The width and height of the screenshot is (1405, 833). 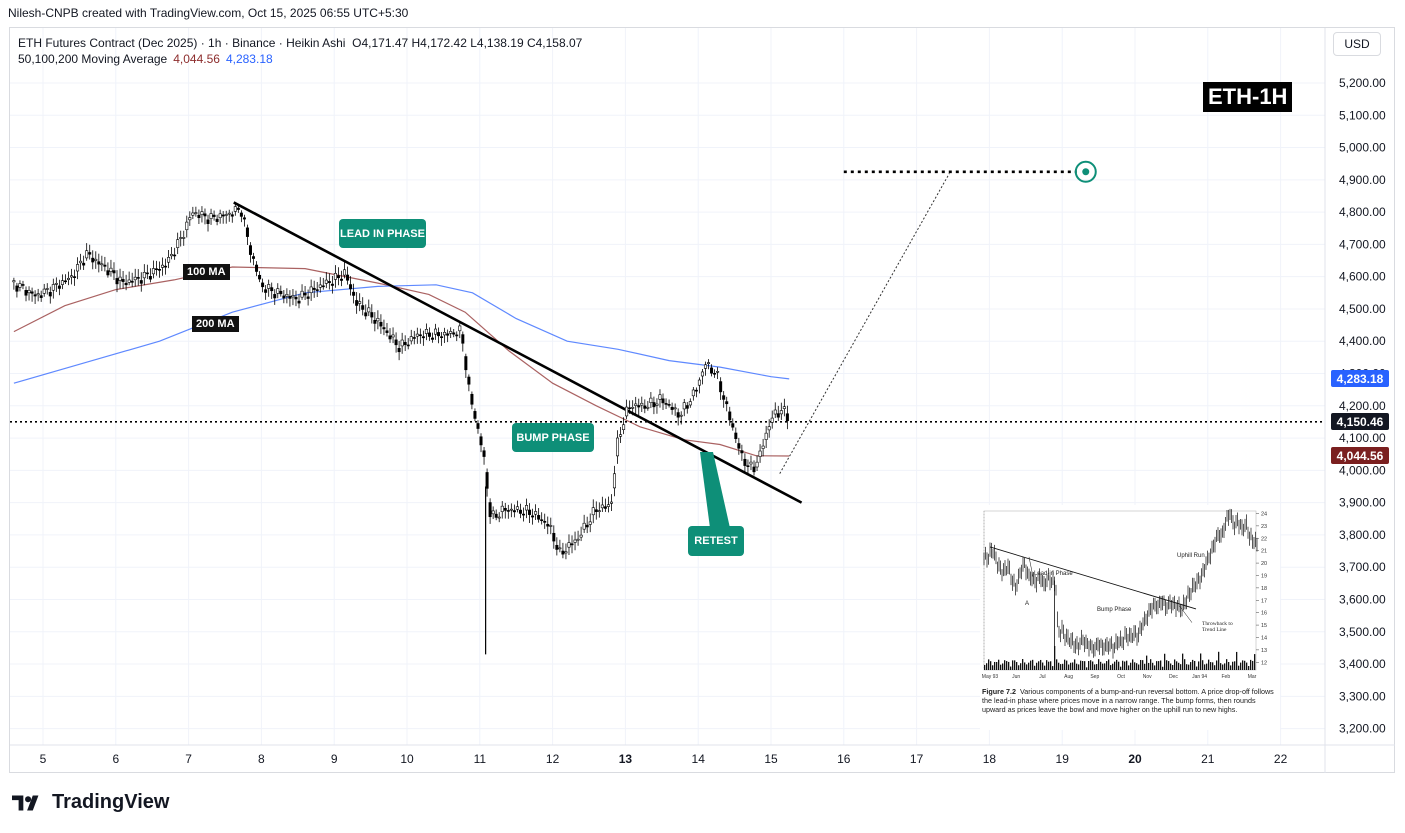 What do you see at coordinates (1264, 514) in the screenshot?
I see `svg-text: 24` at bounding box center [1264, 514].